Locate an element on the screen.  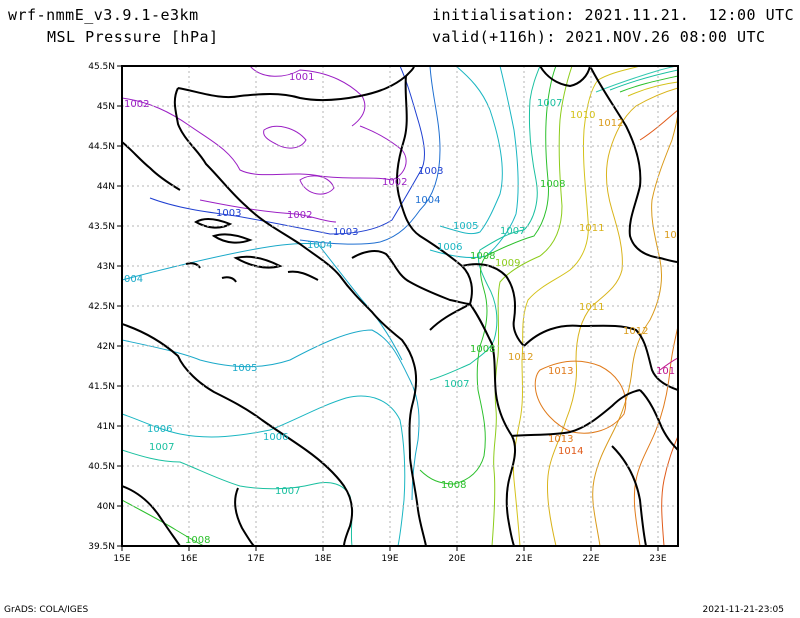
lat-tick-44n: 44N is located at coordinates (106, 187).